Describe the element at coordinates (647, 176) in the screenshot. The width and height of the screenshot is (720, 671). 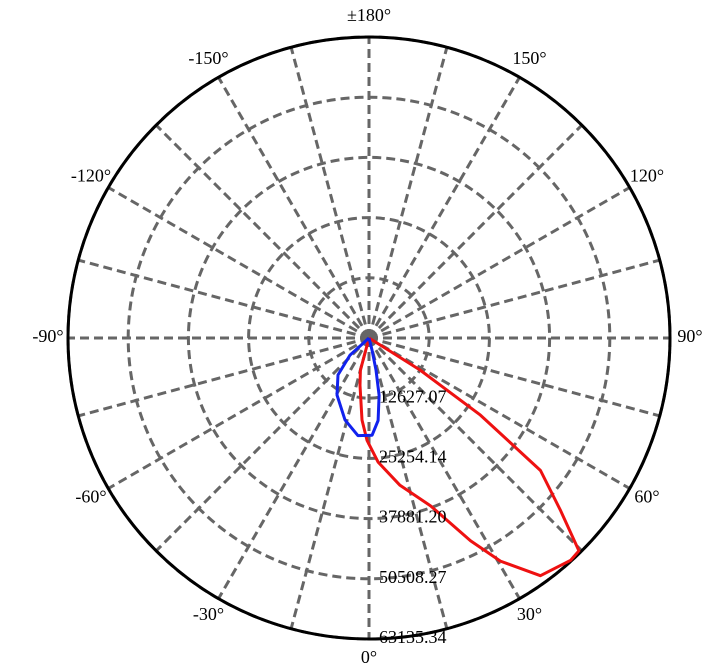
I see `theta-tick-label: 120°` at that location.